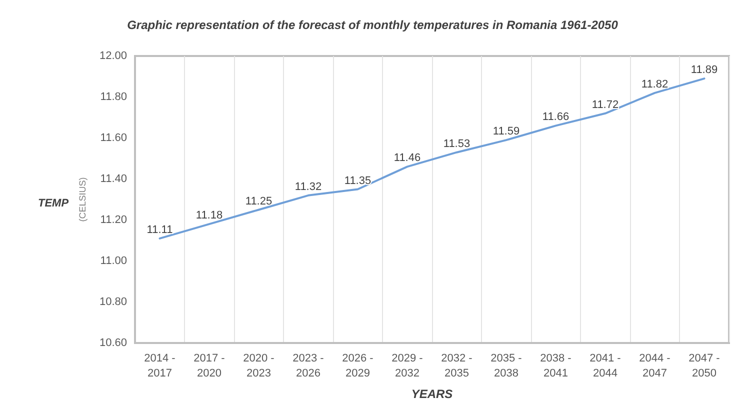 This screenshot has width=745, height=414. Describe the element at coordinates (358, 180) in the screenshot. I see `data-label: 11.35` at that location.